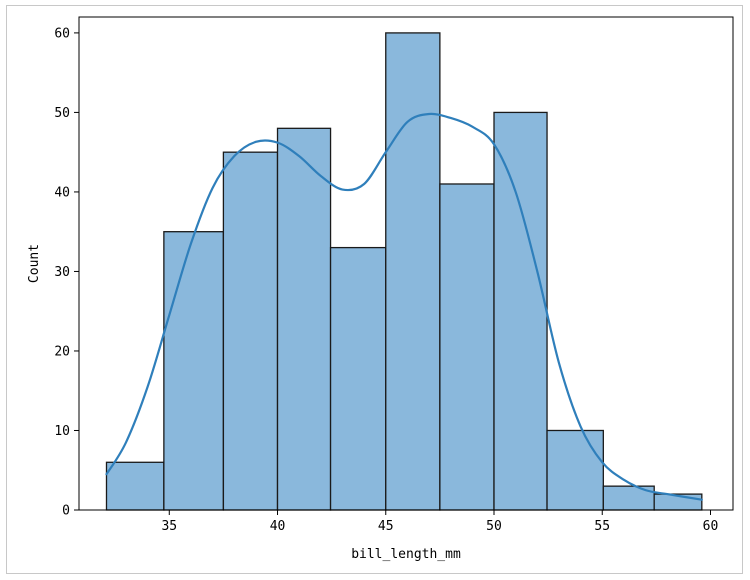 The height and width of the screenshot is (580, 750). I want to click on y-tick-label: 0, so click(66, 511).